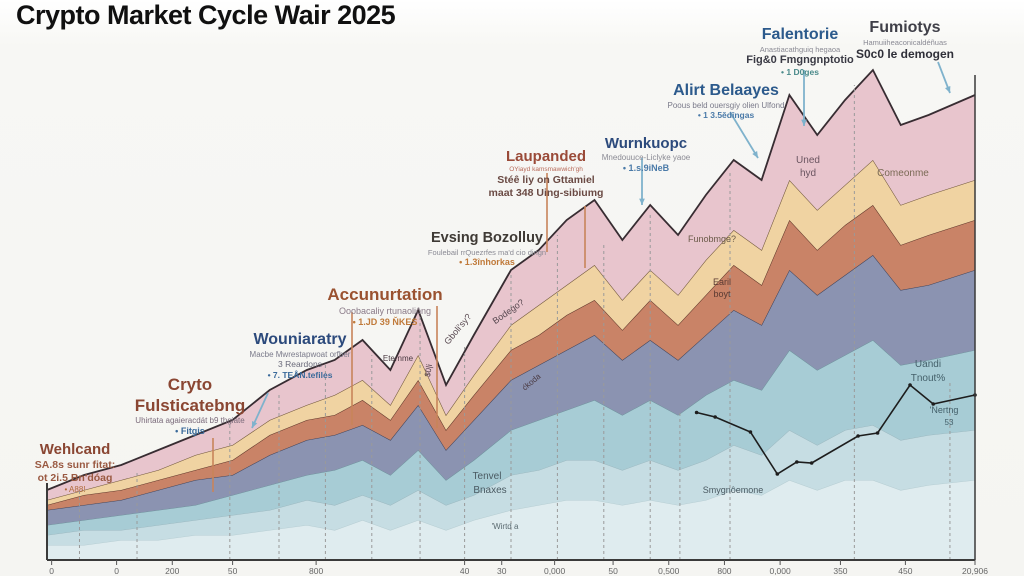  I want to click on x-tick-label: 30, so click(502, 571).